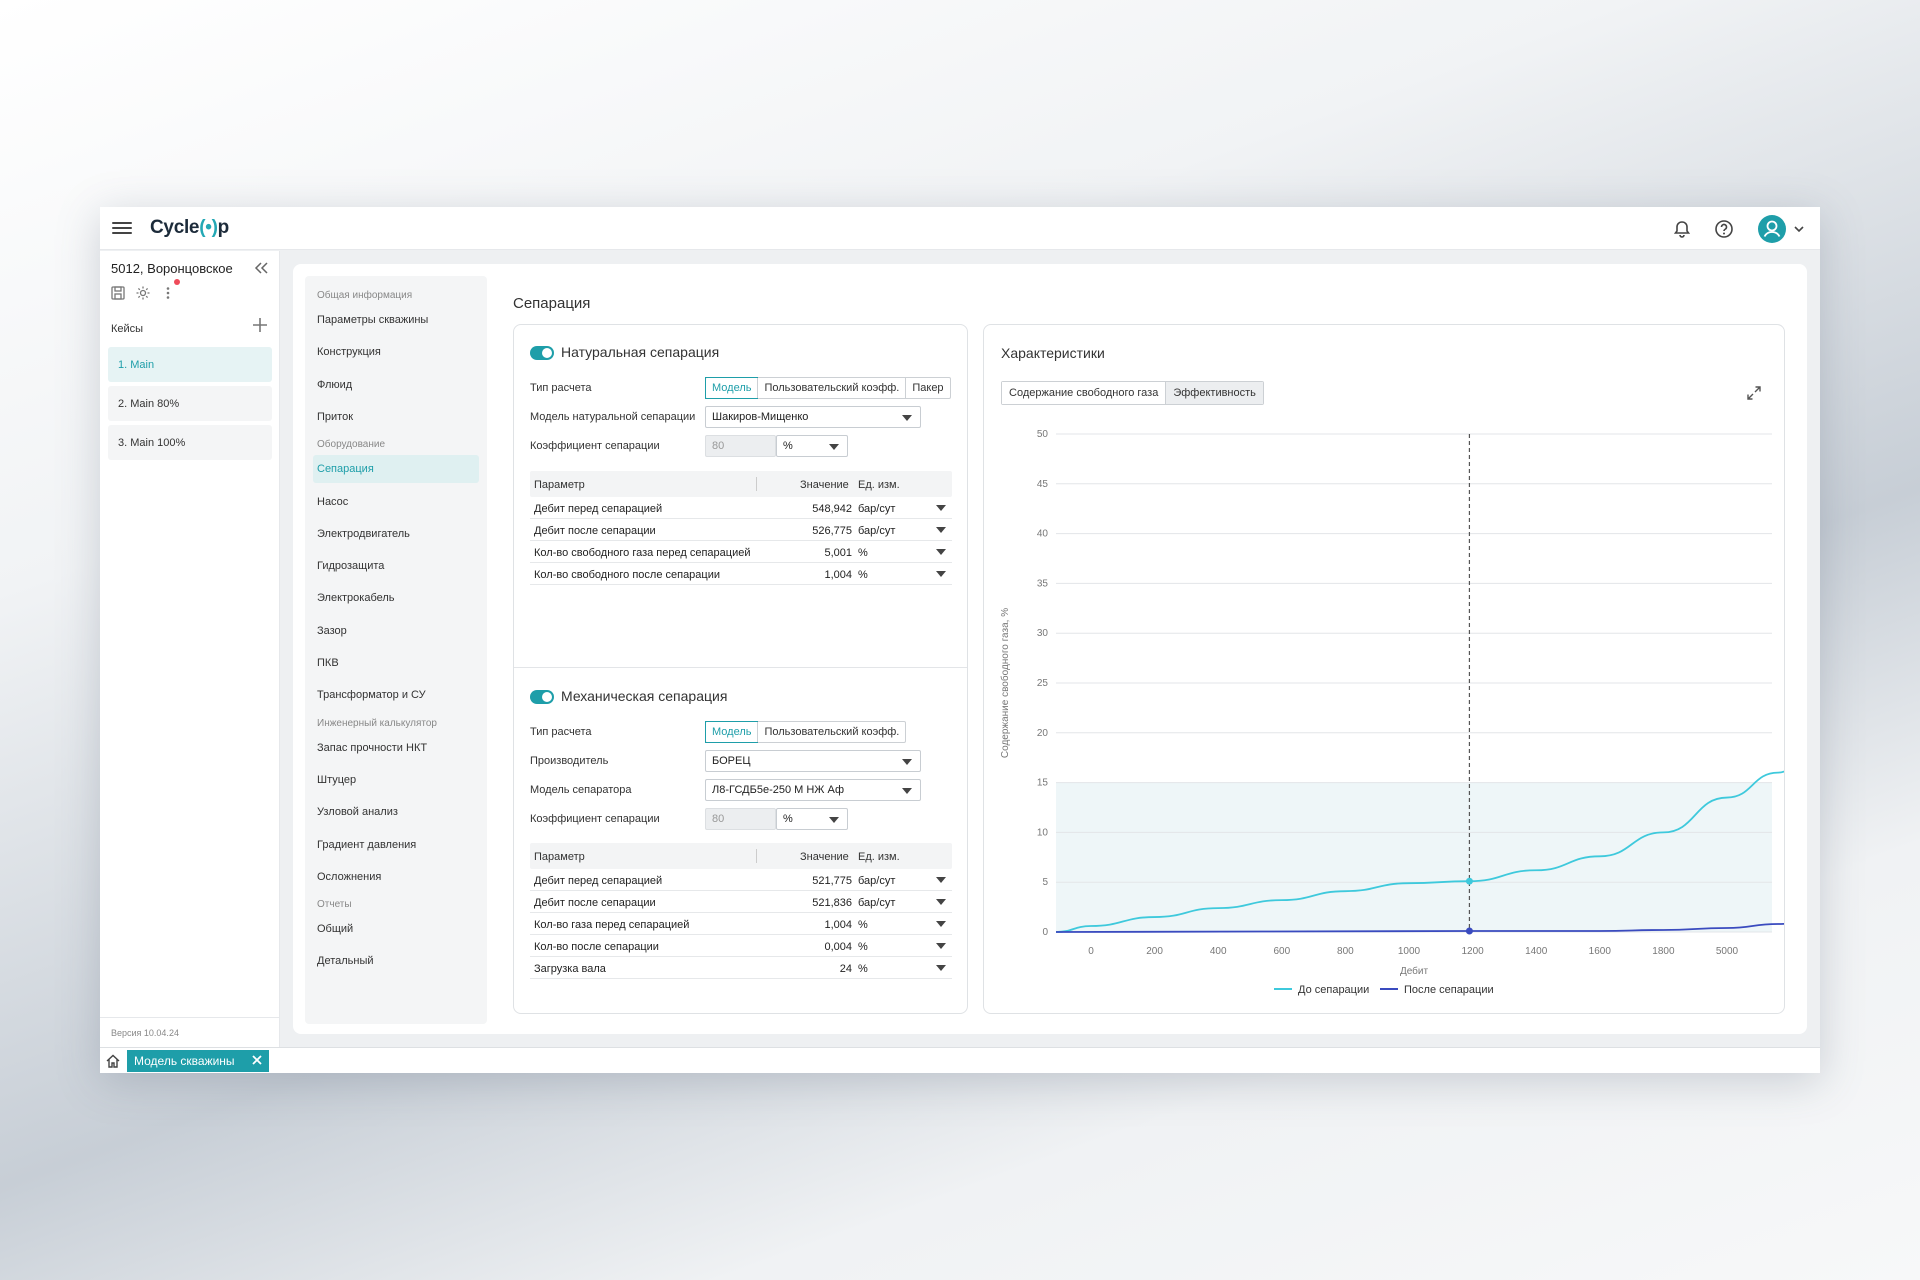 This screenshot has height=1280, width=1920. I want to click on plus-icon, so click(260, 325).